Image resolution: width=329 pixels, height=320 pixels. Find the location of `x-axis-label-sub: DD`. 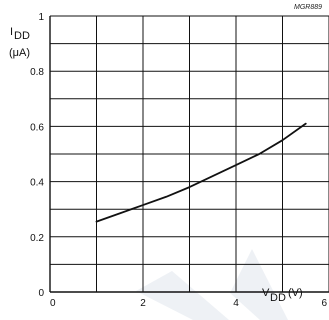

x-axis-label-sub: DD is located at coordinates (278, 298).